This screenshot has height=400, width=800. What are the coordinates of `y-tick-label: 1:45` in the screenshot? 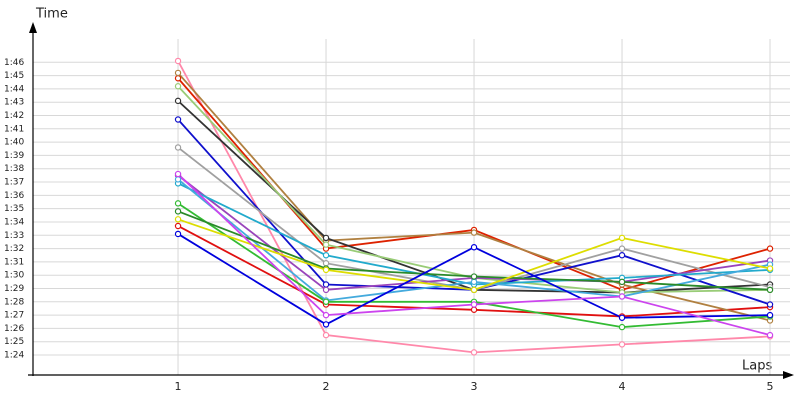 It's located at (14, 76).